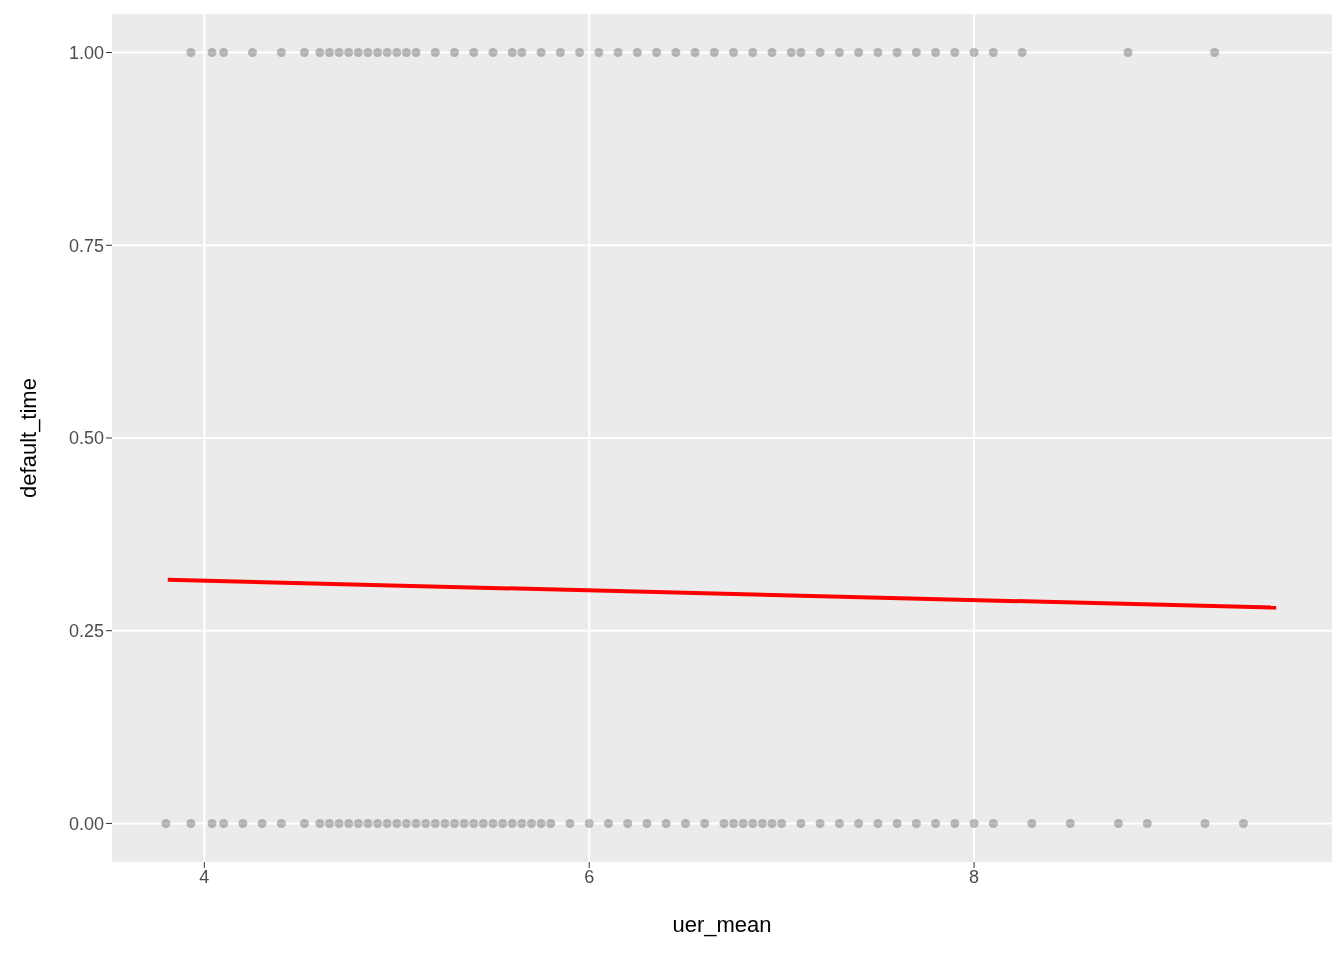  What do you see at coordinates (86, 823) in the screenshot?
I see `y-tick-label: 0.00` at bounding box center [86, 823].